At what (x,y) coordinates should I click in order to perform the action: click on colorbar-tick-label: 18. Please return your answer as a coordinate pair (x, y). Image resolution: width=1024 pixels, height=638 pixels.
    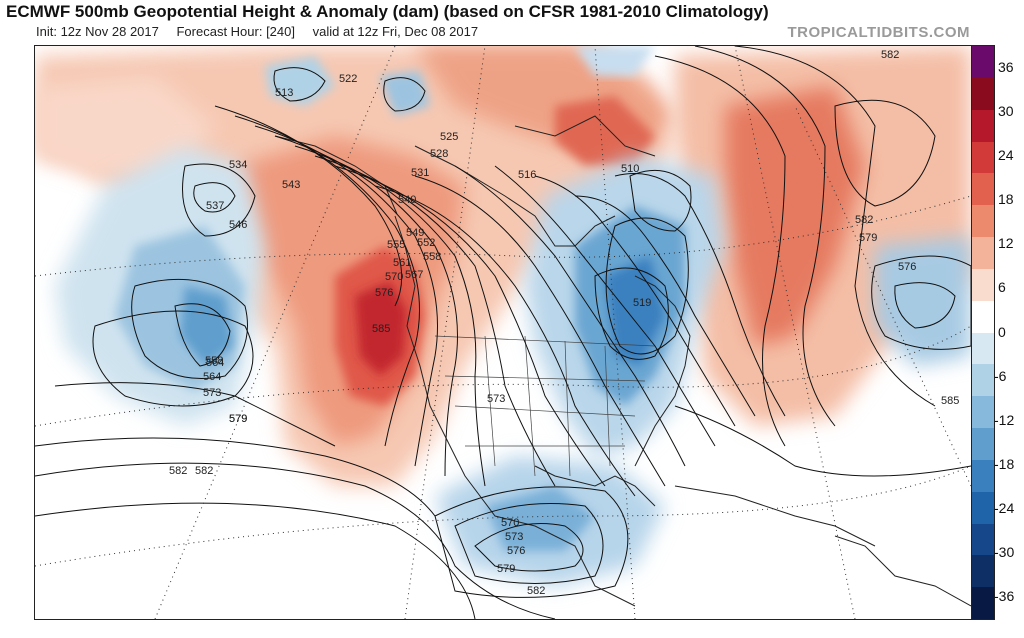
    Looking at the image, I should click on (1006, 199).